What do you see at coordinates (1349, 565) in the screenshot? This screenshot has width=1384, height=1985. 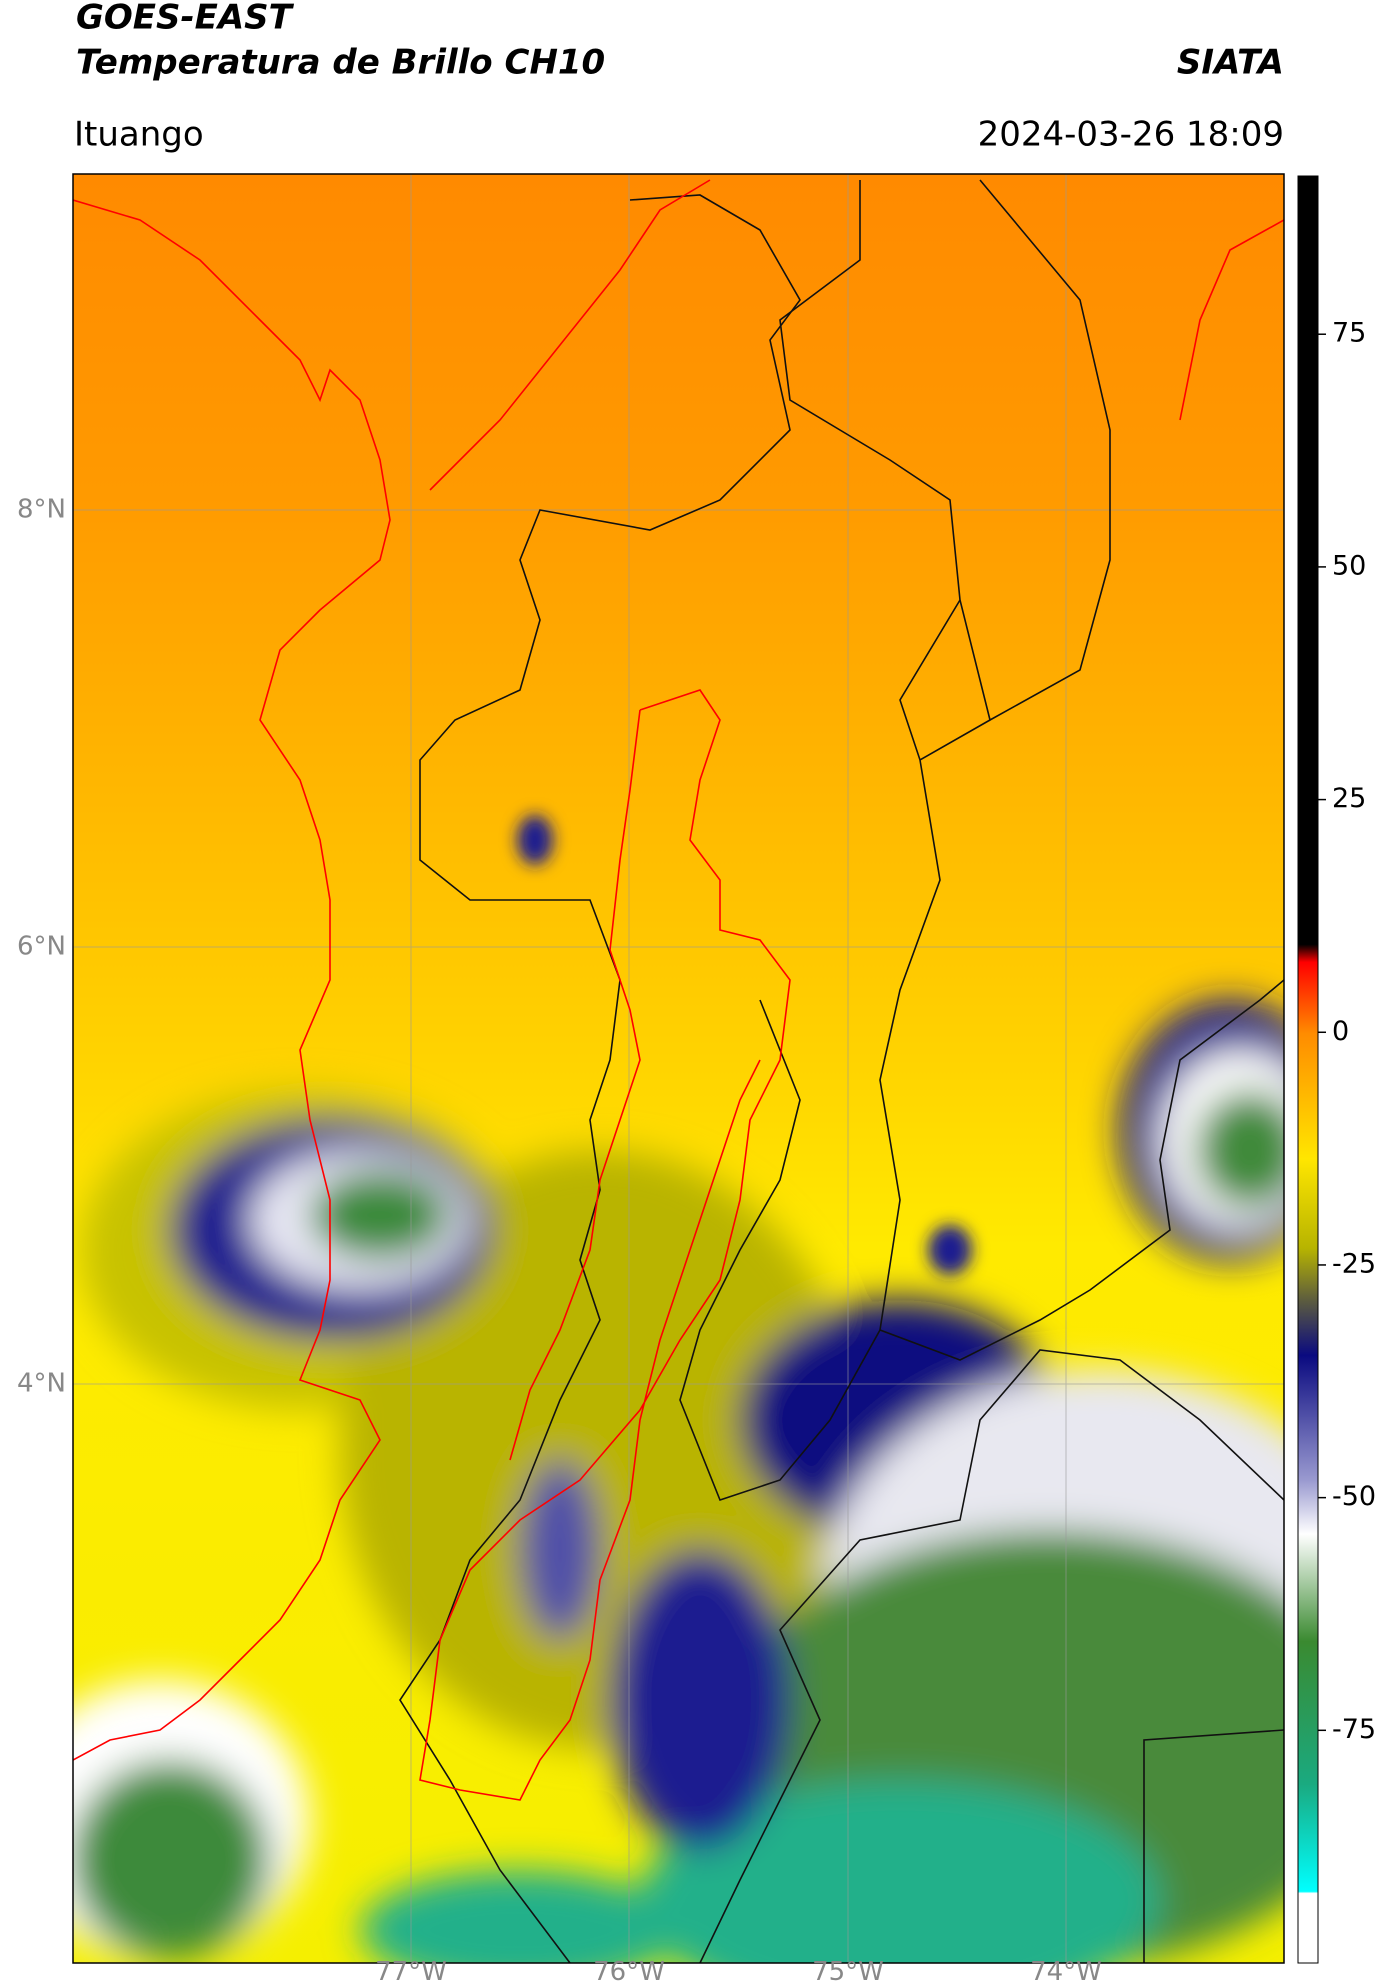 I see `colorbar-tick-label: 50` at bounding box center [1349, 565].